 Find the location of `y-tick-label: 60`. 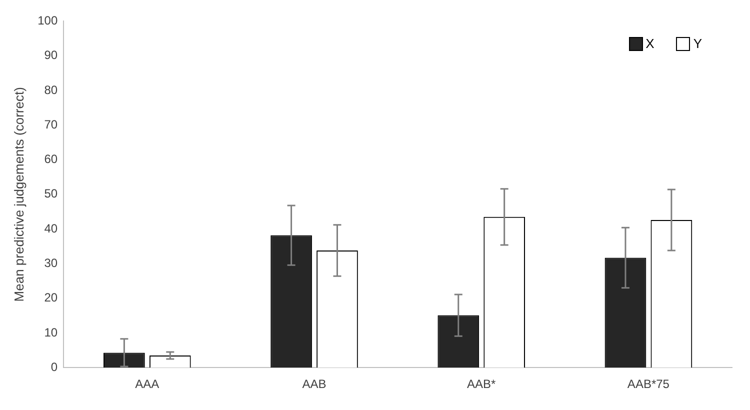

y-tick-label: 60 is located at coordinates (51, 159).